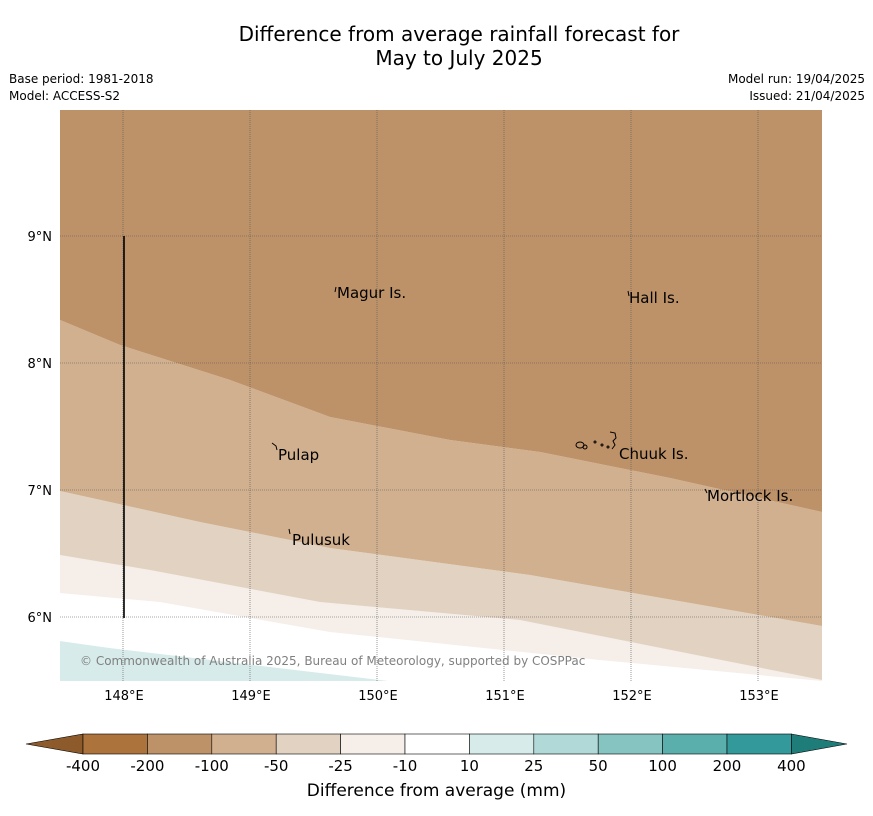 The image size is (873, 816). I want to click on lat-tick-label: 8°N, so click(40, 364).